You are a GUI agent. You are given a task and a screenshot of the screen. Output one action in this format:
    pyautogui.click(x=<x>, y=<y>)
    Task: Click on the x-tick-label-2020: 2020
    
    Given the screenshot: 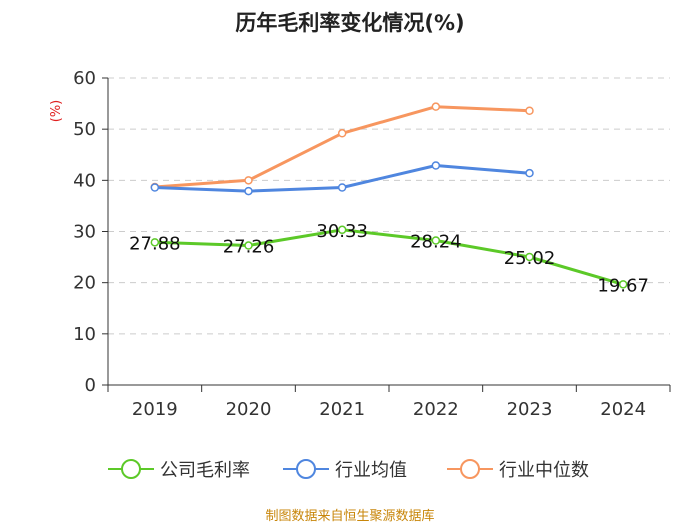 What is the action you would take?
    pyautogui.click(x=249, y=409)
    